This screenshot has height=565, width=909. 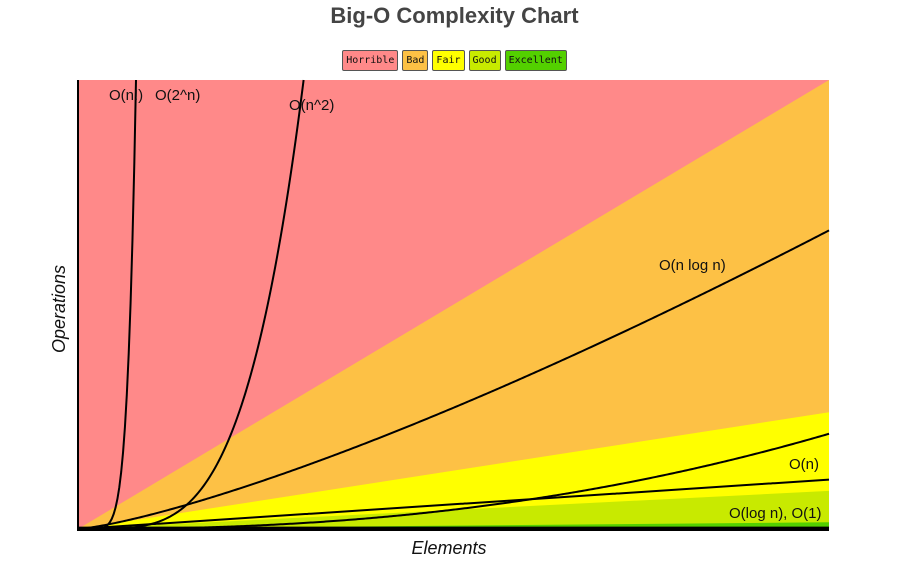 What do you see at coordinates (415, 60) in the screenshot?
I see `legend-item-bad: Bad` at bounding box center [415, 60].